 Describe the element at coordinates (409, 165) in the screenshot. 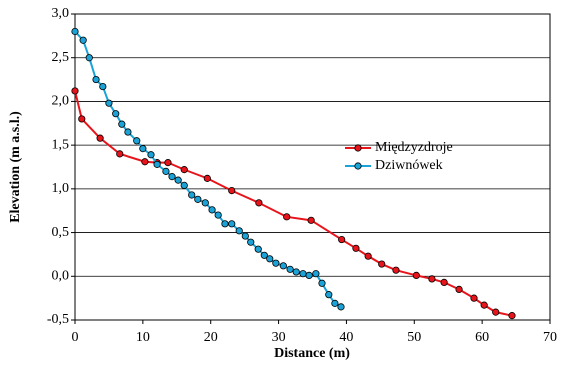

I see `legend-label: Dziwnówek` at that location.